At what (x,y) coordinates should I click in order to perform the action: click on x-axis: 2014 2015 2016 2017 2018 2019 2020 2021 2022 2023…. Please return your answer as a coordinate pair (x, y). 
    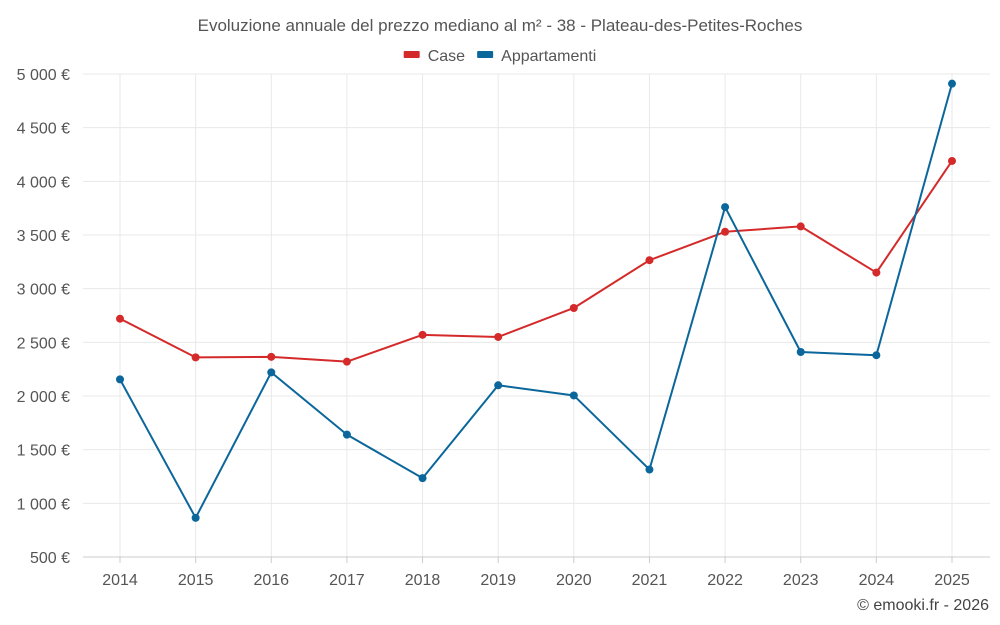
    Looking at the image, I should click on (536, 572).